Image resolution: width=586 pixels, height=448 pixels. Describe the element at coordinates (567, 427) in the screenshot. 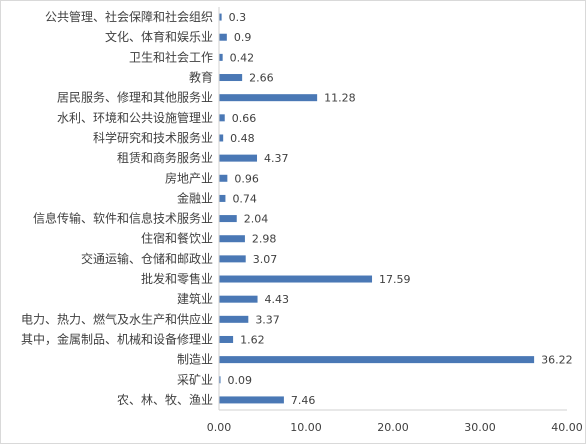

I see `x-tick-label: 40.00` at that location.